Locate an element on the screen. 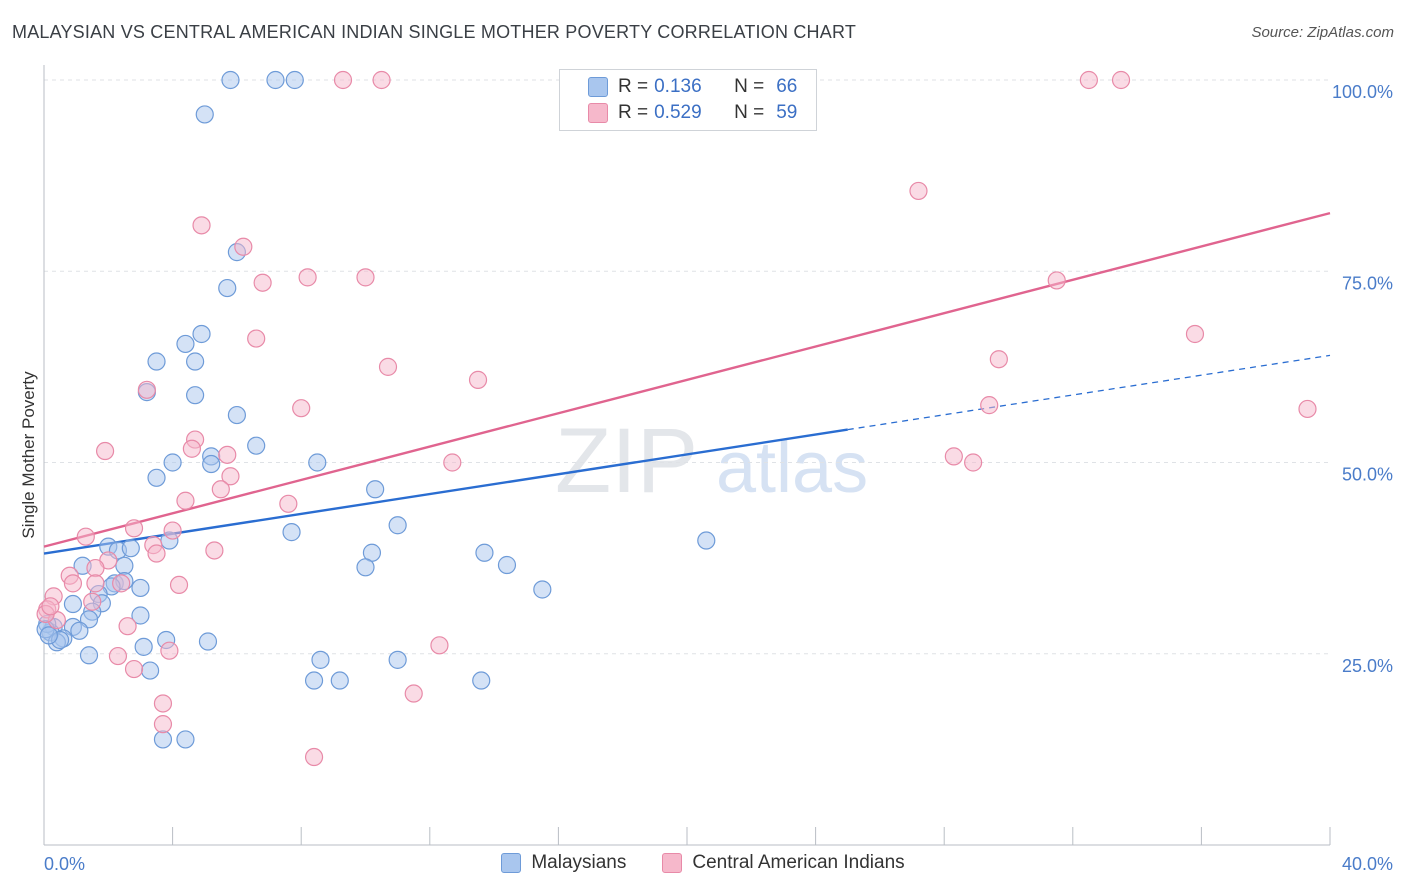  legend-item-central-american-indians: Central American Indians is located at coordinates (783, 863).